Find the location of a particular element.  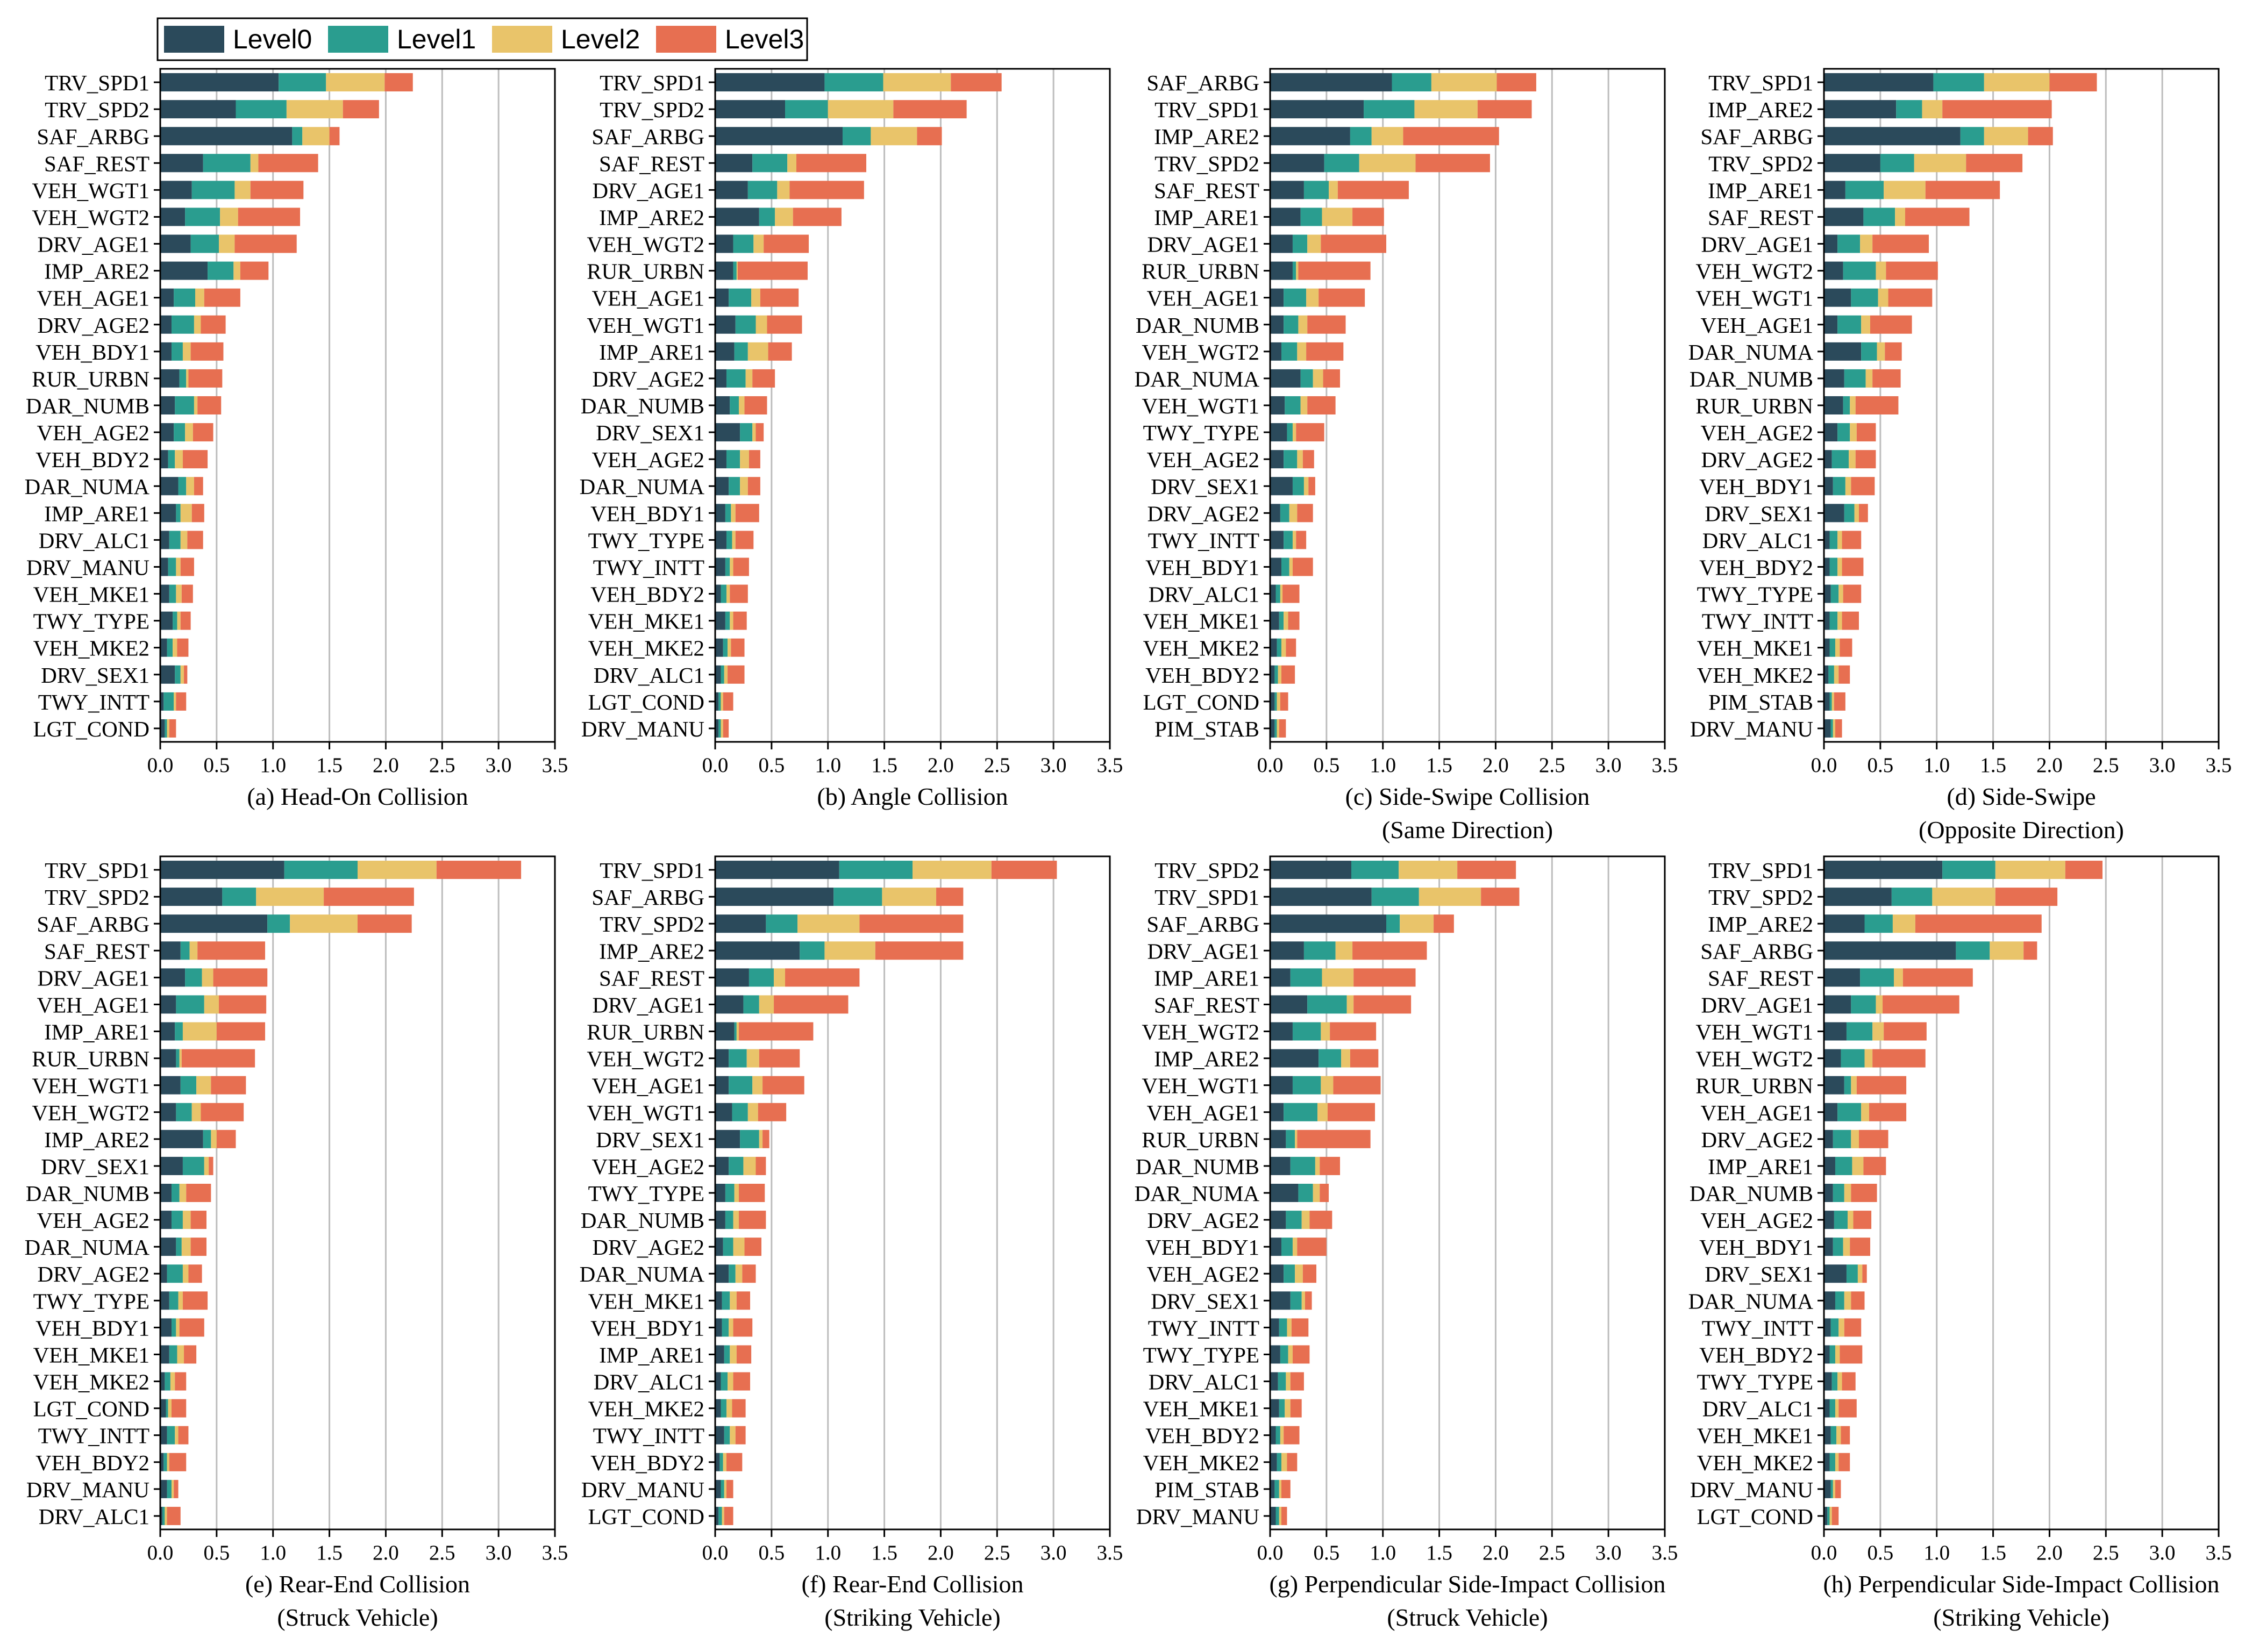

category-label: DRV_AGE2 is located at coordinates (1203, 1220).